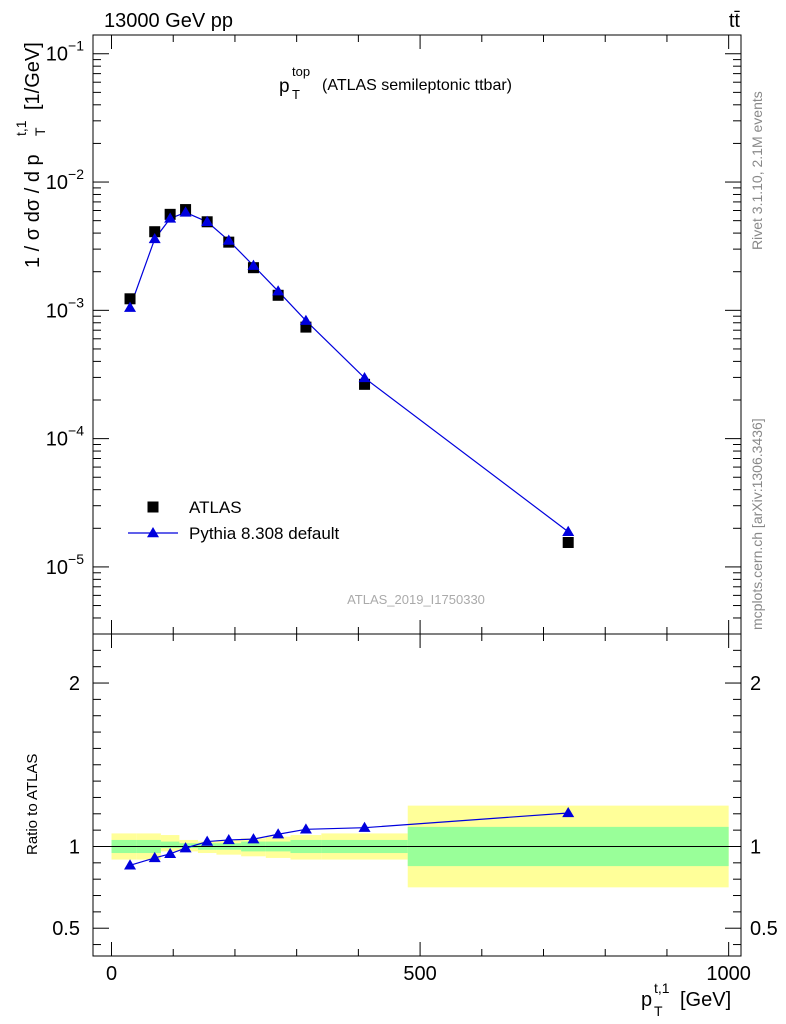 The image size is (786, 1024). What do you see at coordinates (168, 21) in the screenshot?
I see `energy-label: 13000 GeV pp` at bounding box center [168, 21].